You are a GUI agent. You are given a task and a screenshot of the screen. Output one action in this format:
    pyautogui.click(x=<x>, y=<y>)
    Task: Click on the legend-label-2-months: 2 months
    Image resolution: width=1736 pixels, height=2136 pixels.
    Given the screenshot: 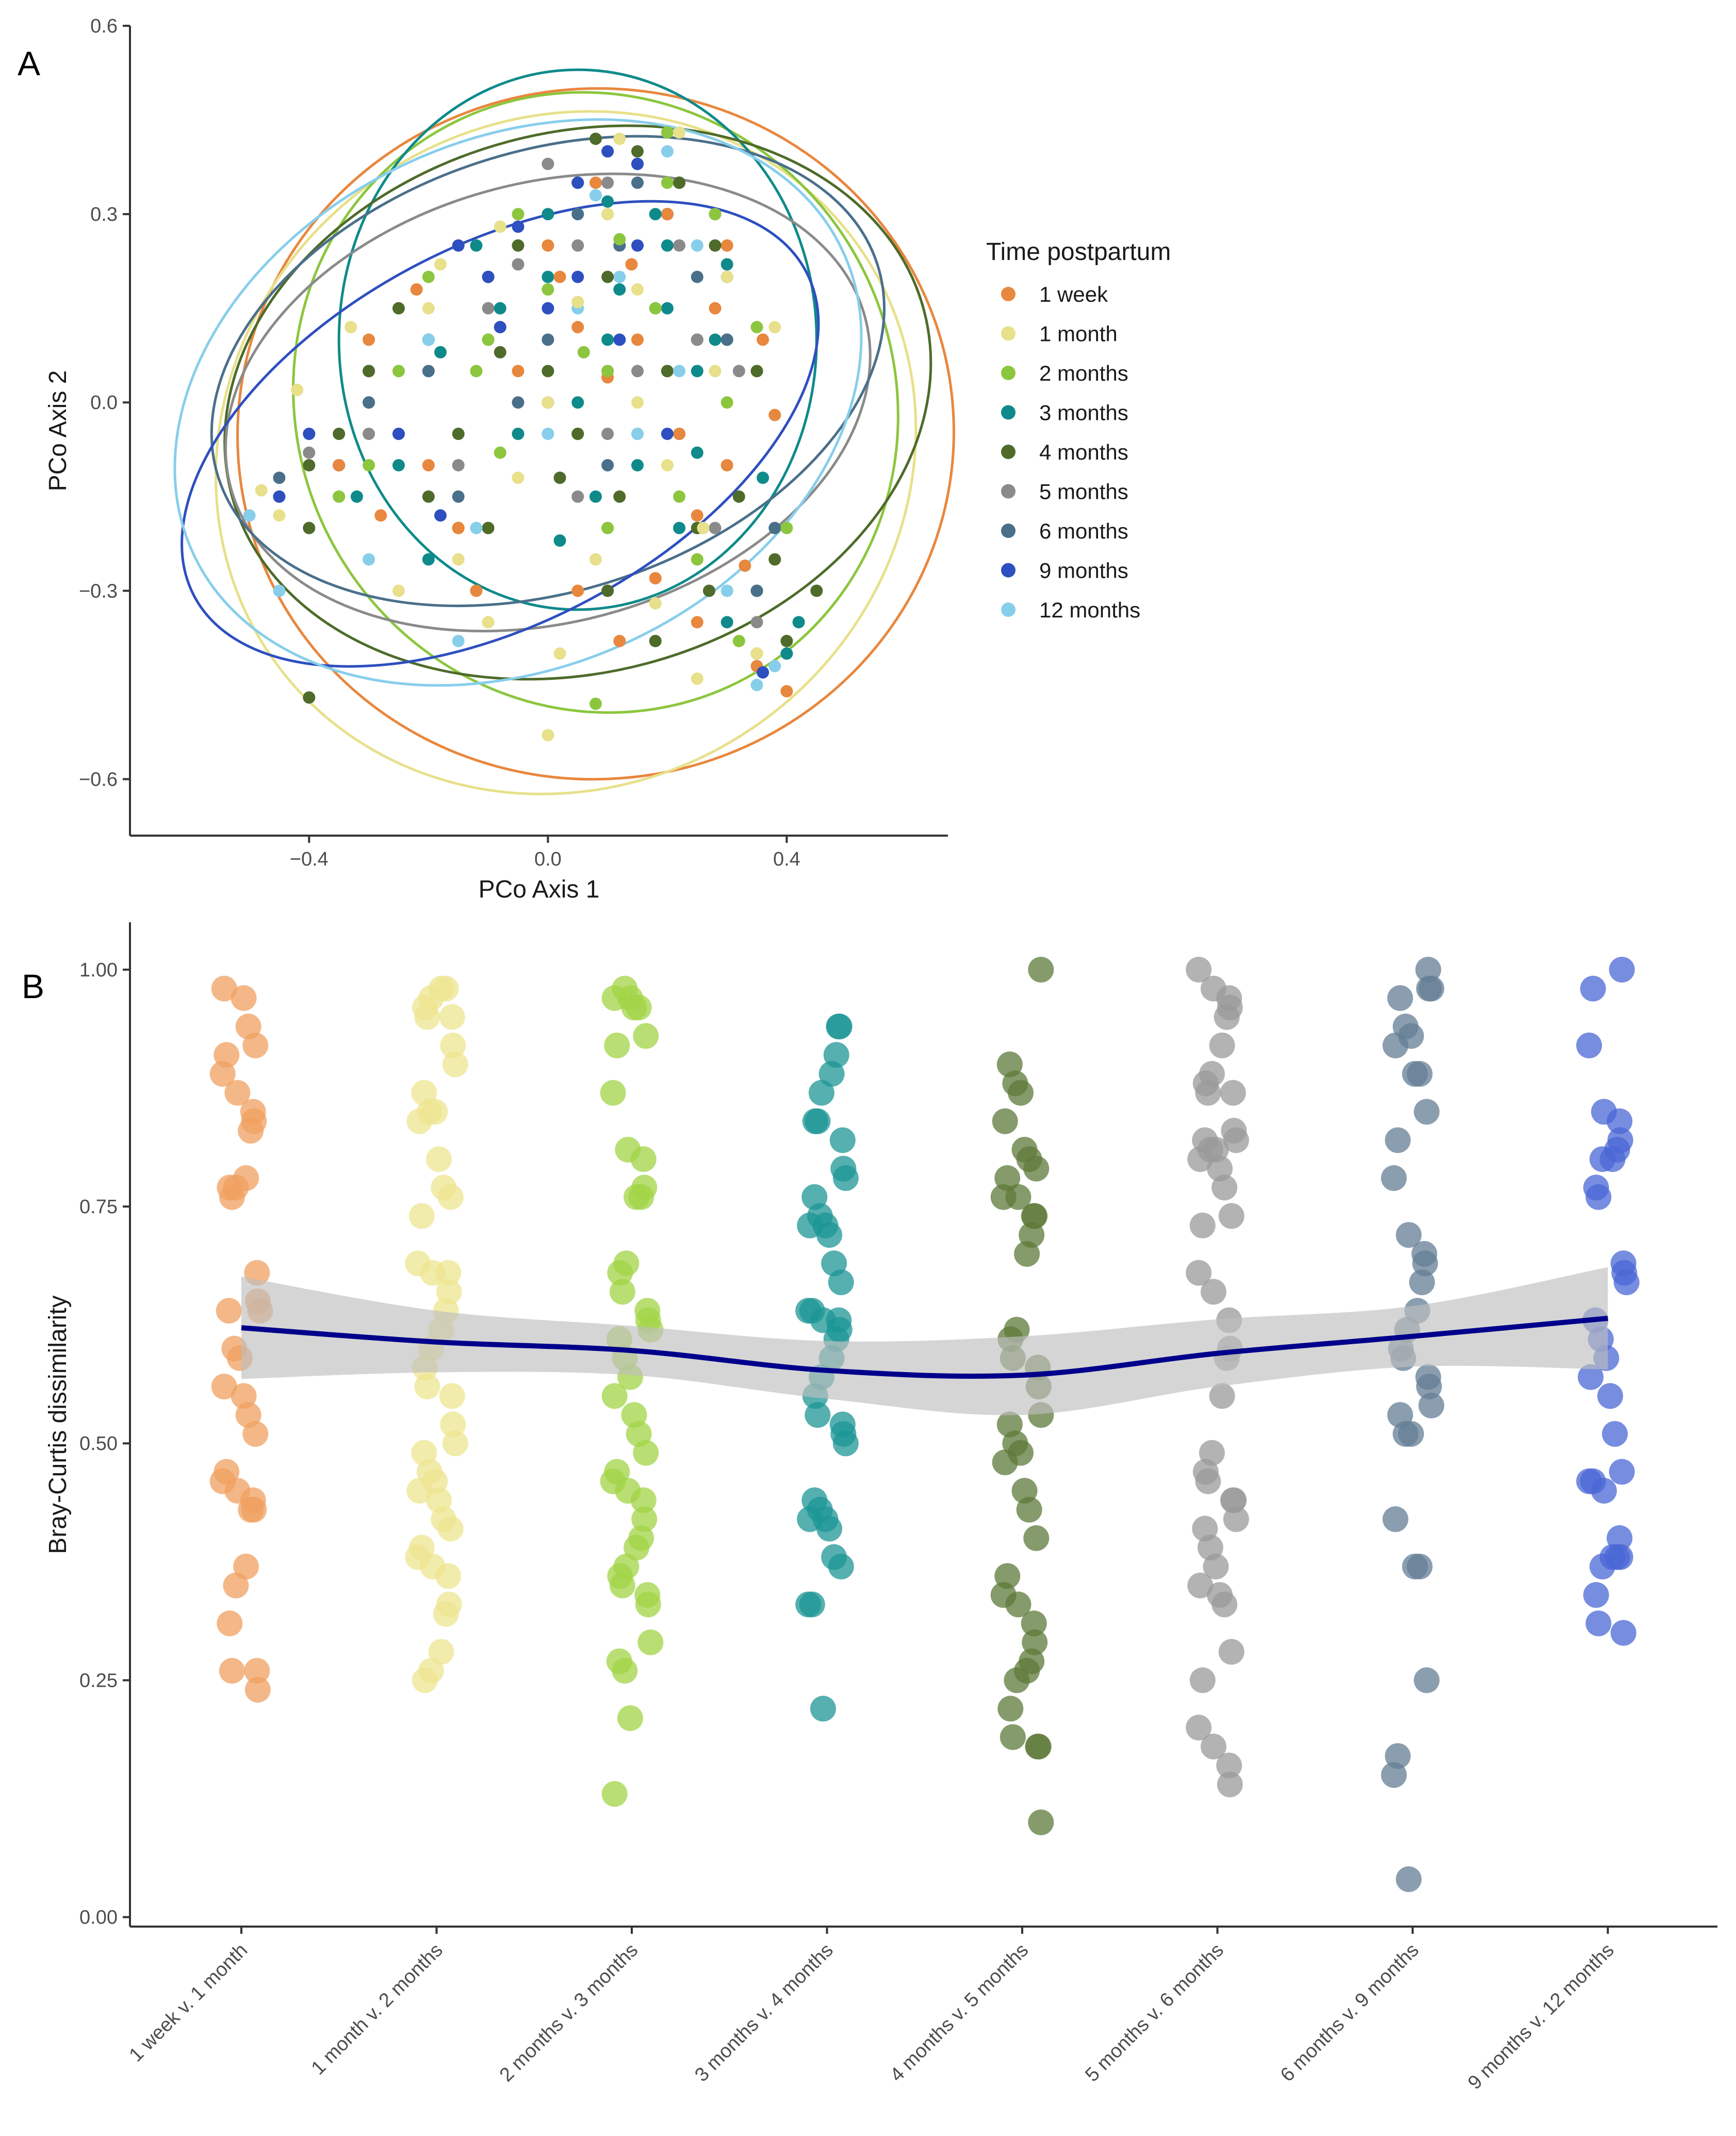 What is the action you would take?
    pyautogui.click(x=1083, y=373)
    